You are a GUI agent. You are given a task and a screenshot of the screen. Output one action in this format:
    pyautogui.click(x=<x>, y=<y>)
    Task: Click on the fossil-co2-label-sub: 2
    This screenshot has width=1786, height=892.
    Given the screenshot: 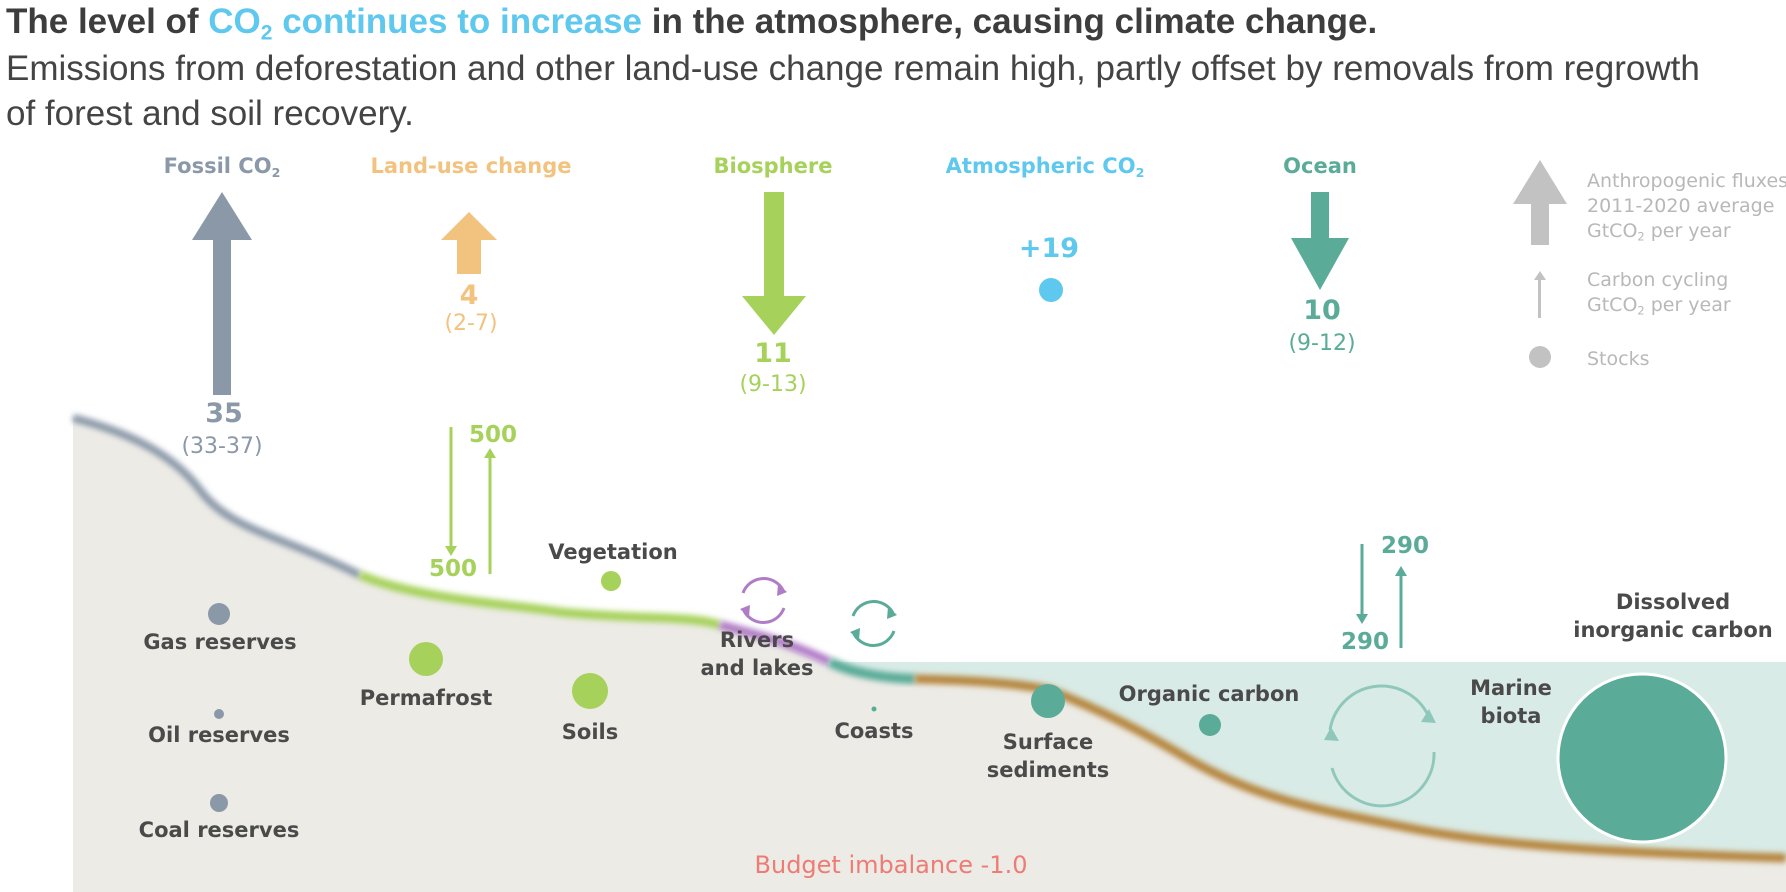 What is the action you would take?
    pyautogui.click(x=276, y=172)
    